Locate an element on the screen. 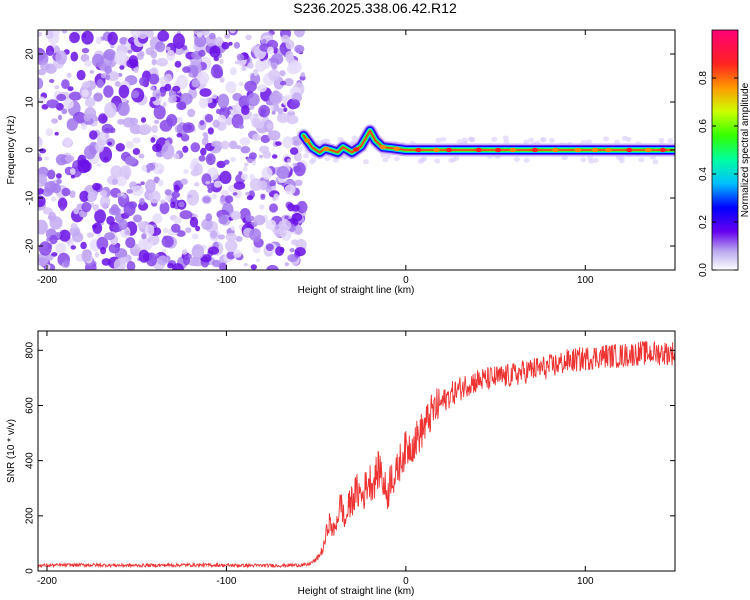  colorbar-label: Normalized spectral amplitude is located at coordinates (745, 149).